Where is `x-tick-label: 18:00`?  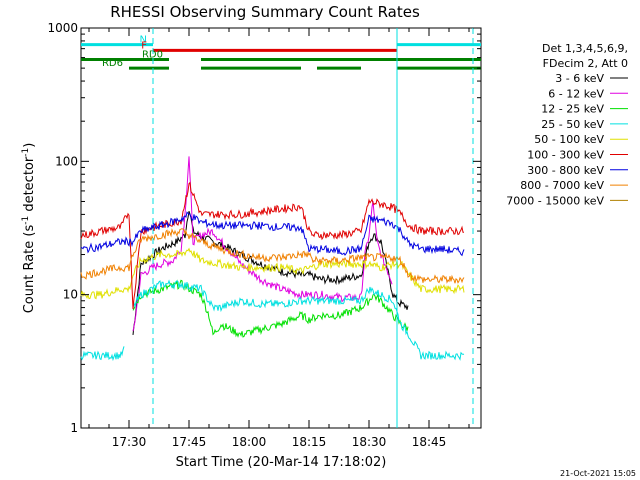 x-tick-label: 18:00 is located at coordinates (249, 442).